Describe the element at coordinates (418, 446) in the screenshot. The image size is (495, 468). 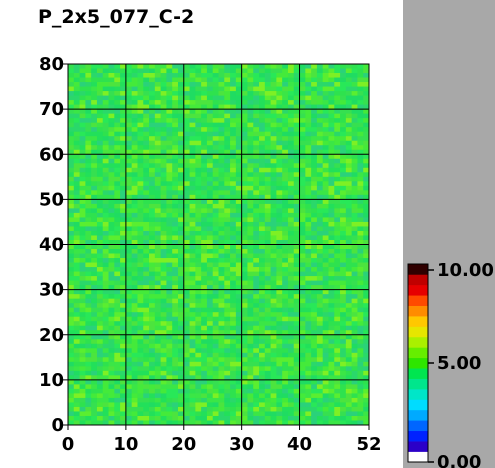
I see `colorbar-swatch` at that location.